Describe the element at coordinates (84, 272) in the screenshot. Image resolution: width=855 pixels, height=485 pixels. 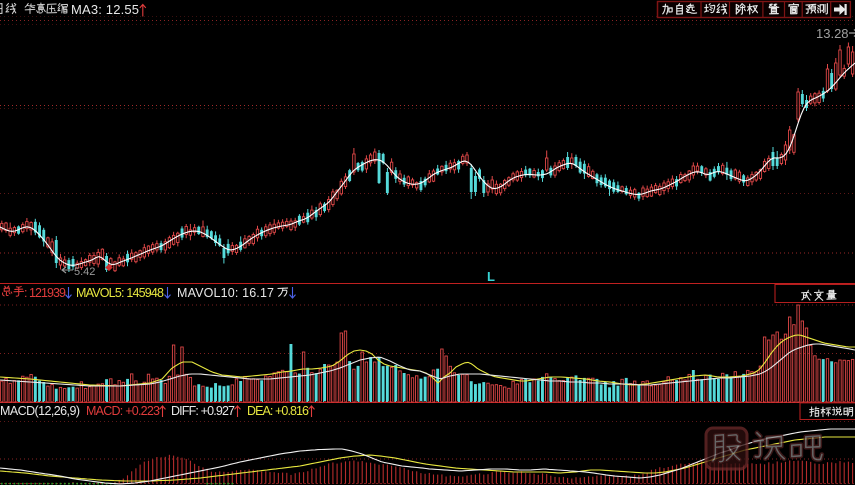
I see `svg-text: 5.42` at that location.